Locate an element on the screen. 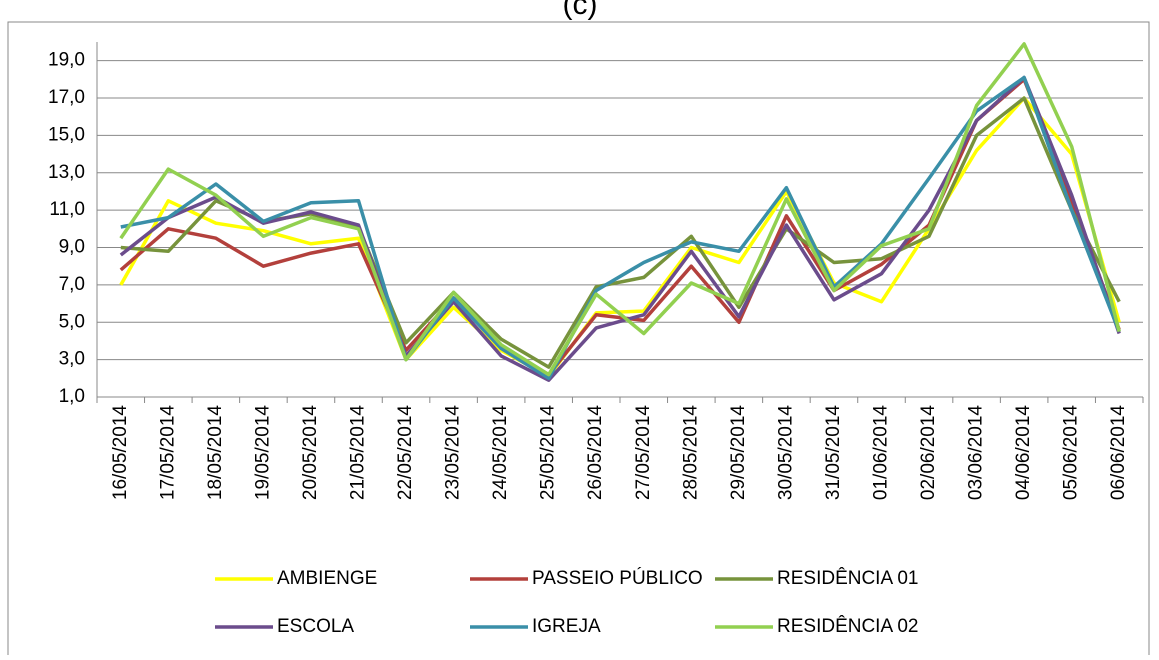 This screenshot has width=1159, height=660. x-tick-label: 05/06/2014 is located at coordinates (1071, 453).